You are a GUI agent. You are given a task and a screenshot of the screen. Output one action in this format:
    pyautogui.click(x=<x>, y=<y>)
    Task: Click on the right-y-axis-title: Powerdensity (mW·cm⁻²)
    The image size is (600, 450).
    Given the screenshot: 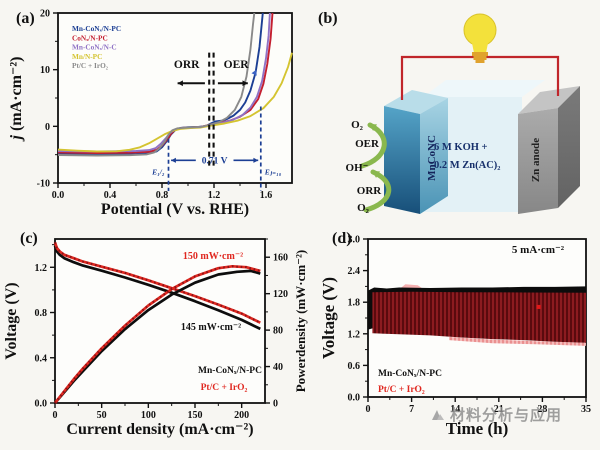 What is the action you would take?
    pyautogui.click(x=300, y=321)
    